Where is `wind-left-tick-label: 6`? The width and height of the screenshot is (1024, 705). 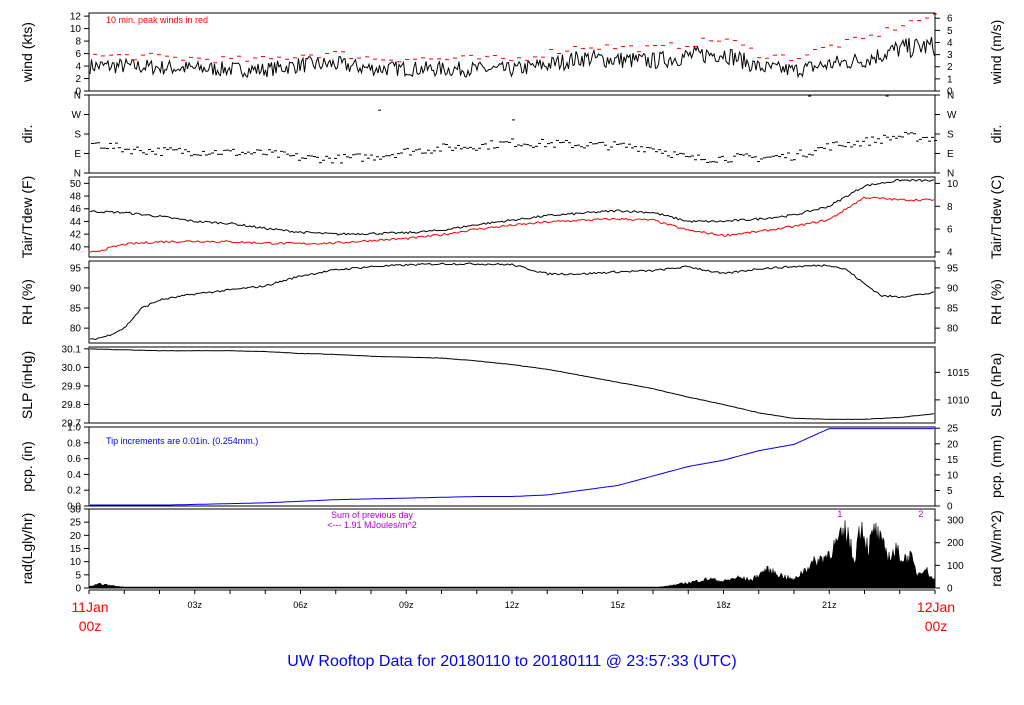 wind-left-tick-label: 6 is located at coordinates (78, 54).